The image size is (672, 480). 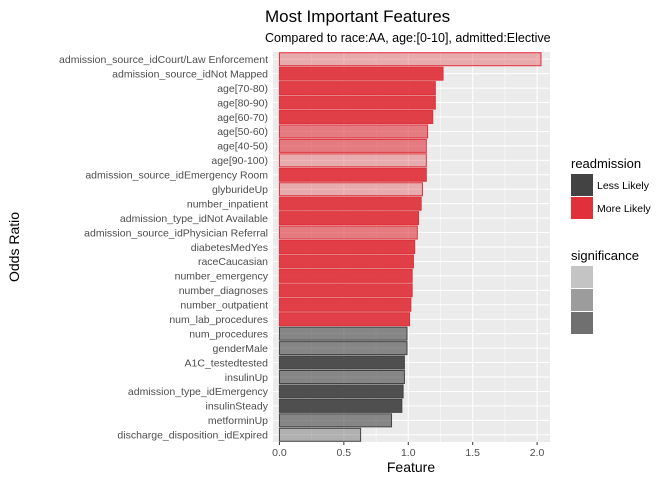 What do you see at coordinates (198, 392) in the screenshot?
I see `y-tick-label: admission_type_idEmergency` at bounding box center [198, 392].